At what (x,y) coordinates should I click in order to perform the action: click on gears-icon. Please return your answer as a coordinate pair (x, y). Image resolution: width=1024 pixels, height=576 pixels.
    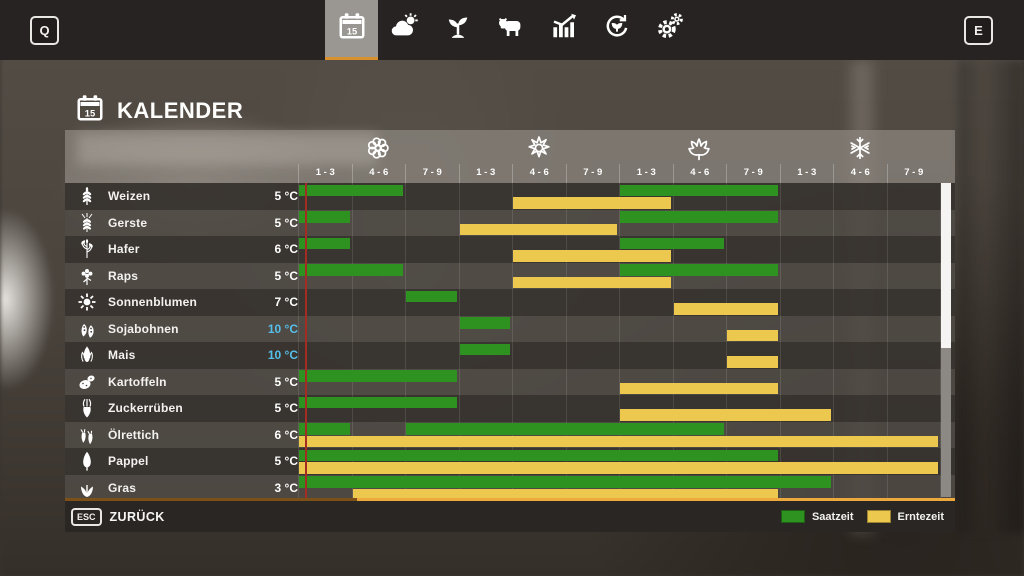
    Looking at the image, I should click on (670, 28).